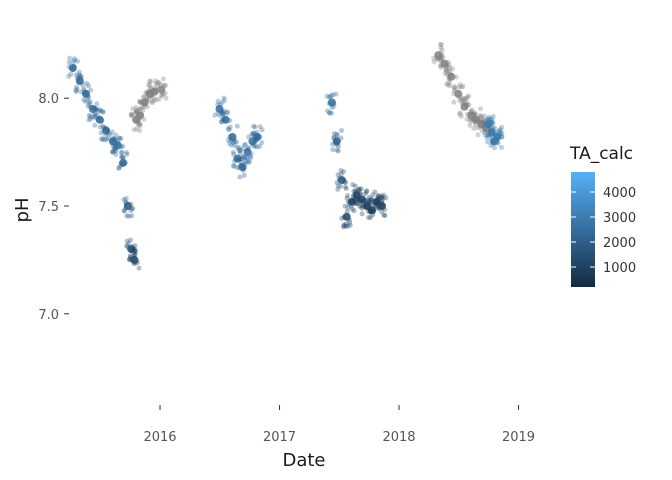 This screenshot has height=480, width=672. What do you see at coordinates (48, 207) in the screenshot?
I see `y-tick-label: 7.5` at bounding box center [48, 207].